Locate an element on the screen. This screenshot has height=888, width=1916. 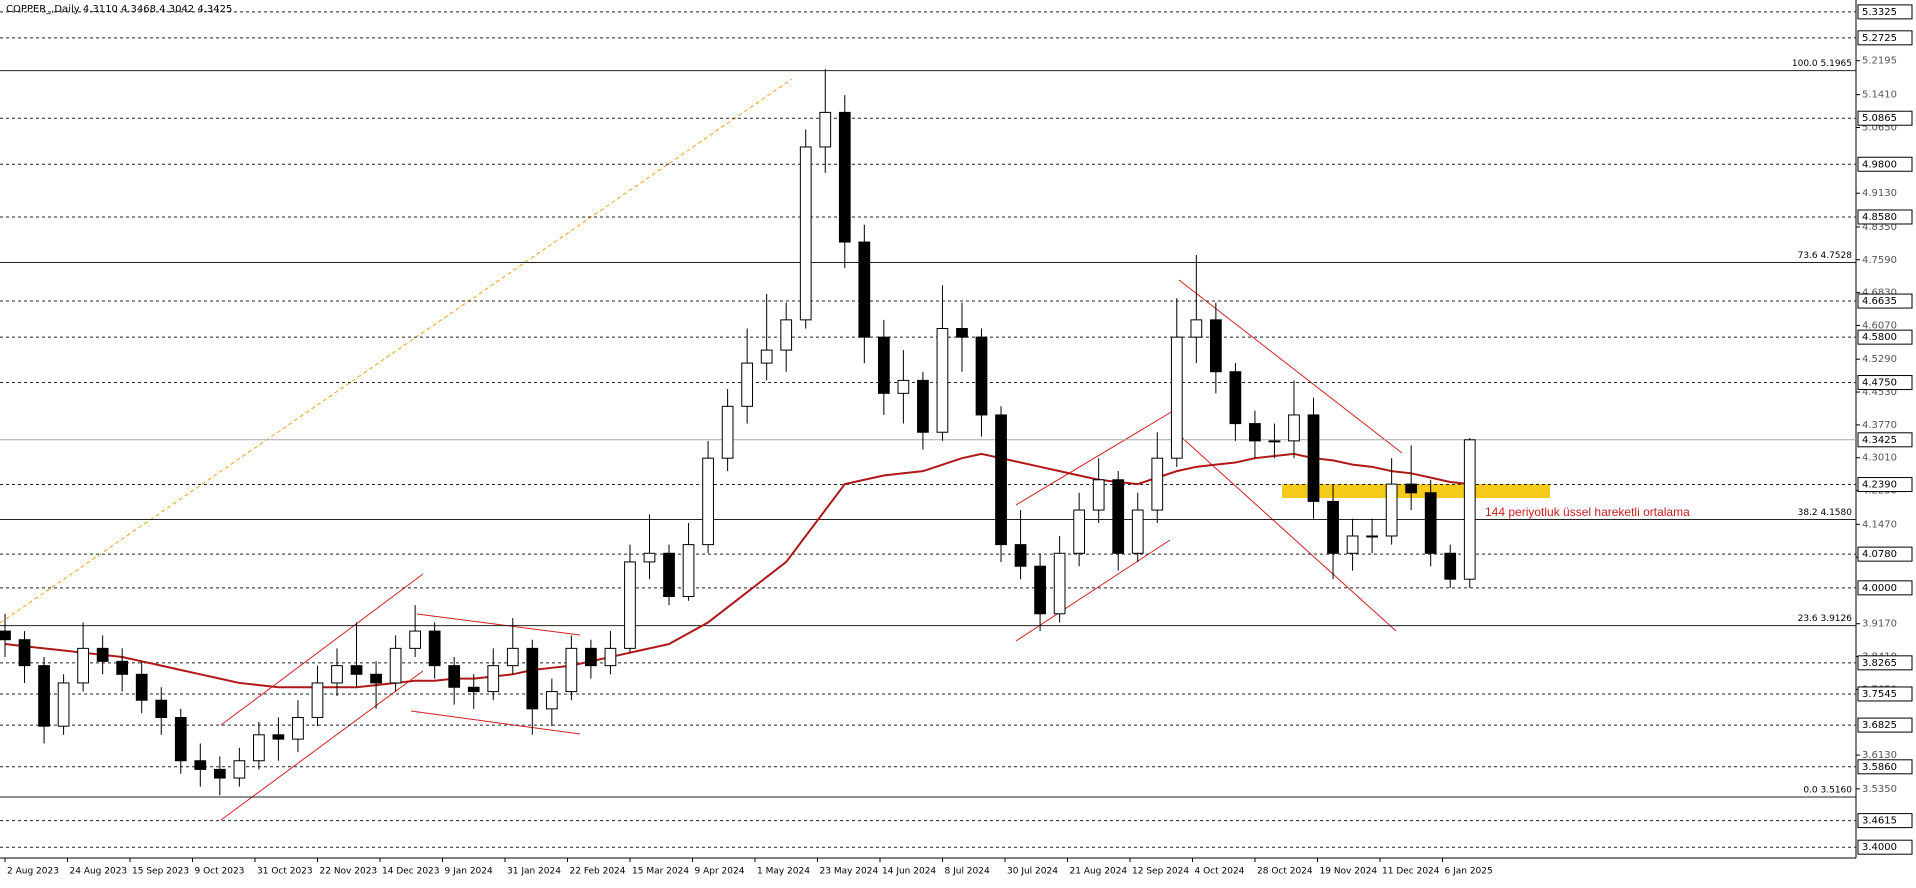
x-tick-label: 9 Jan 2024 is located at coordinates (469, 872).